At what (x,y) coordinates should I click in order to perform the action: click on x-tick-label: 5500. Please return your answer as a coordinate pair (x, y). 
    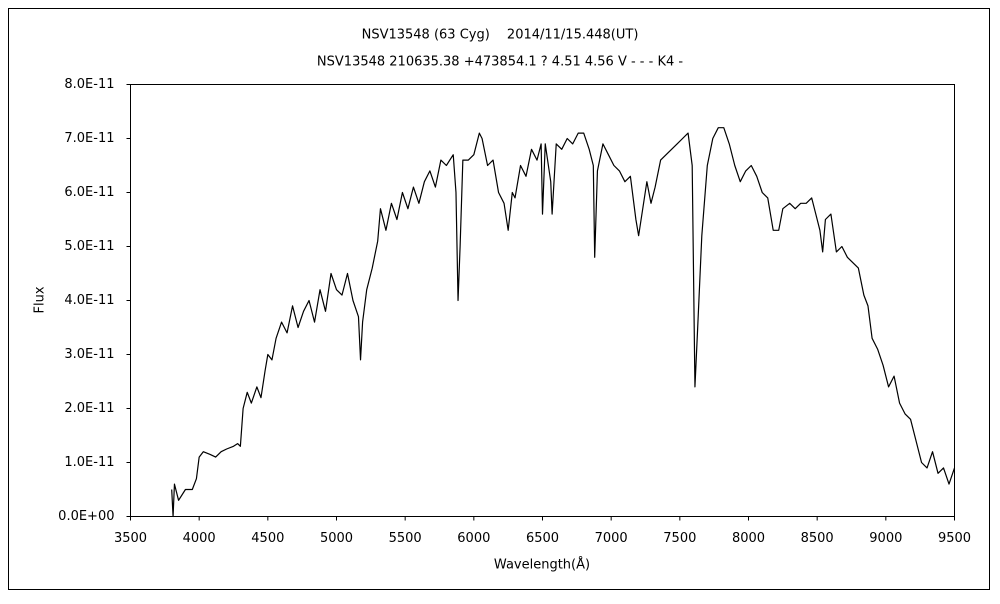
    Looking at the image, I should click on (405, 538).